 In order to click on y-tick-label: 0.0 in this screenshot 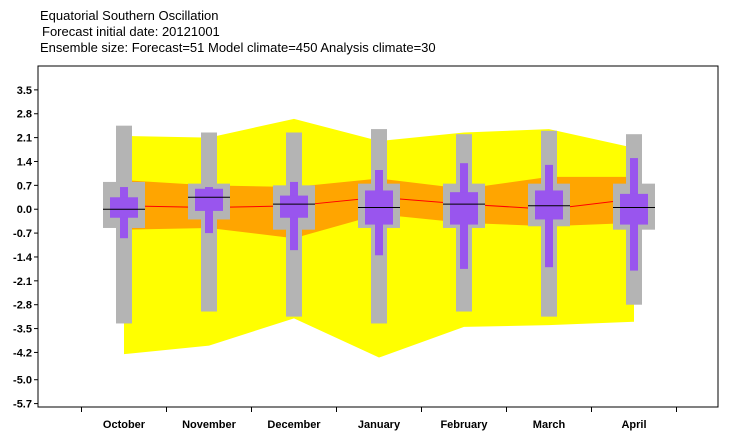, I will do `click(24, 210)`.